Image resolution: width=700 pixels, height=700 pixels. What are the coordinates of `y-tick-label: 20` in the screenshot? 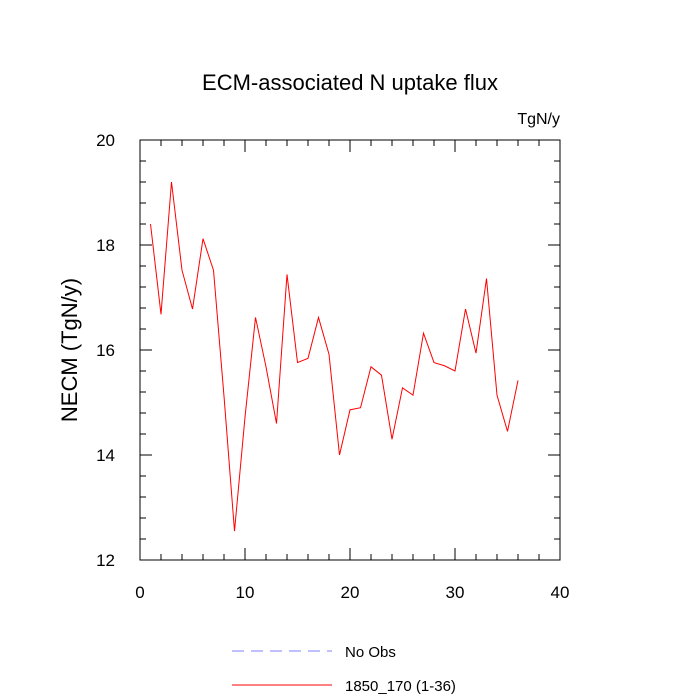 It's located at (105, 140).